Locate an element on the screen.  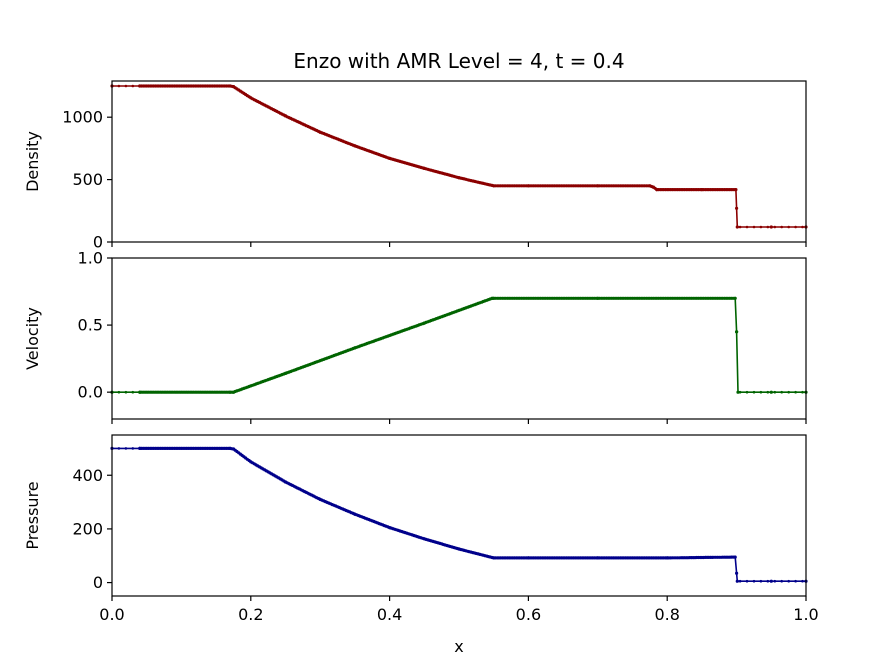
velocity-y-tick-label: 1.0 is located at coordinates (90, 258).